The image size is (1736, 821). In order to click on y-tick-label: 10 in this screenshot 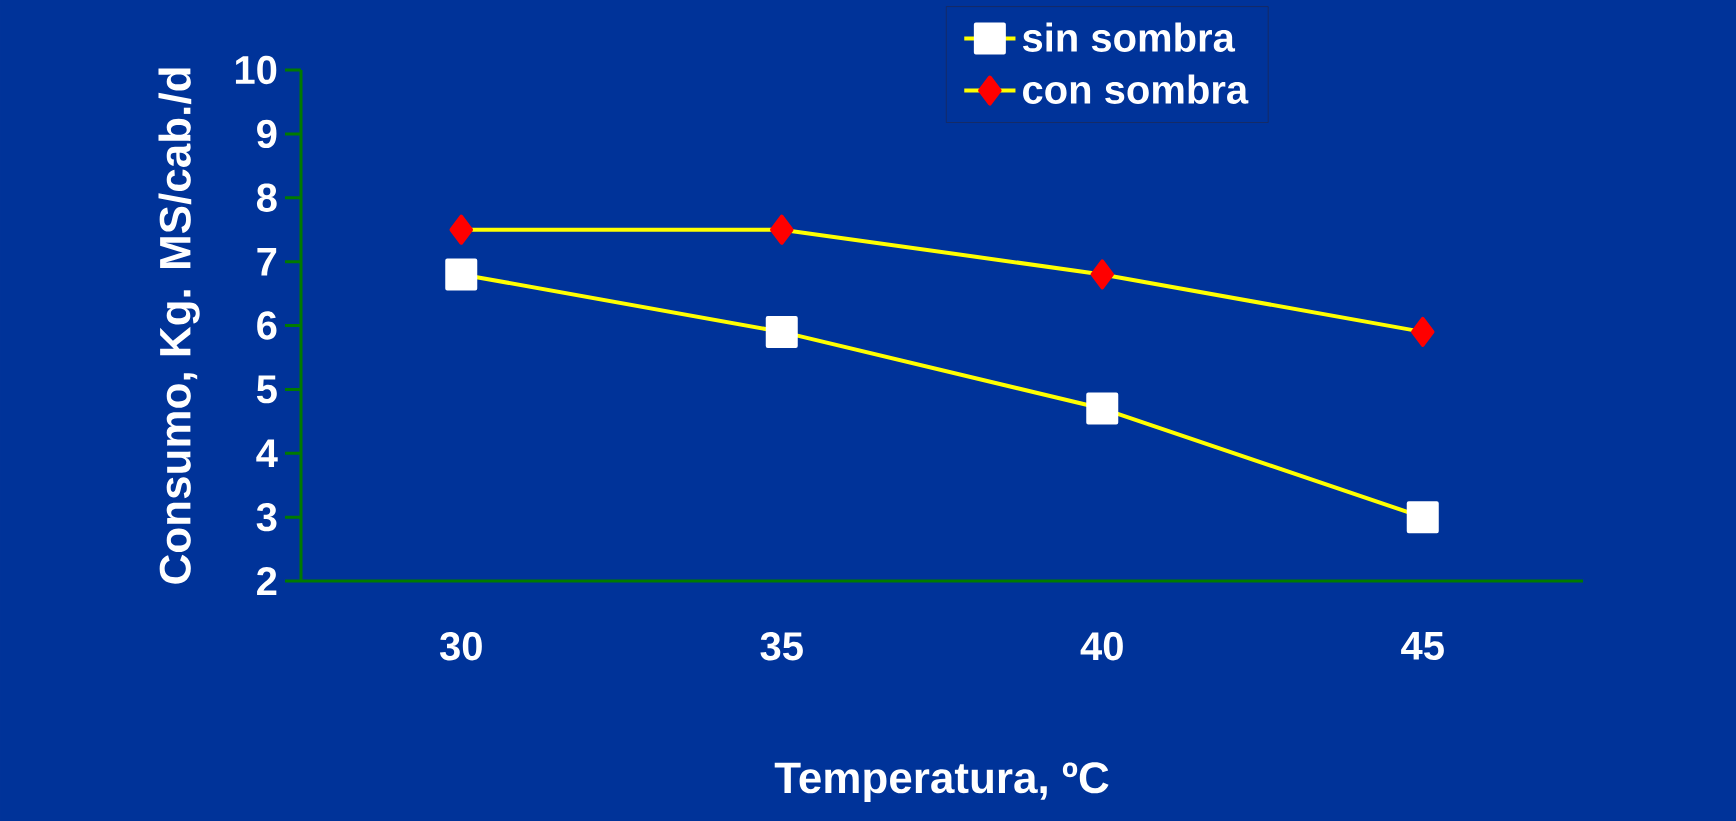, I will do `click(256, 70)`.